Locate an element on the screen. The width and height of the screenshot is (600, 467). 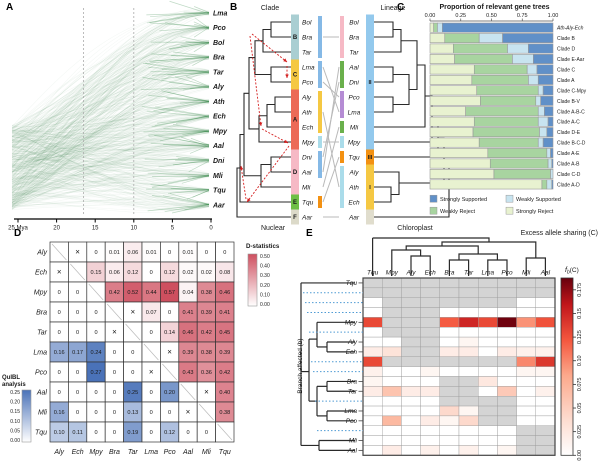
e-col-label: Mli is located at coordinates (526, 273).